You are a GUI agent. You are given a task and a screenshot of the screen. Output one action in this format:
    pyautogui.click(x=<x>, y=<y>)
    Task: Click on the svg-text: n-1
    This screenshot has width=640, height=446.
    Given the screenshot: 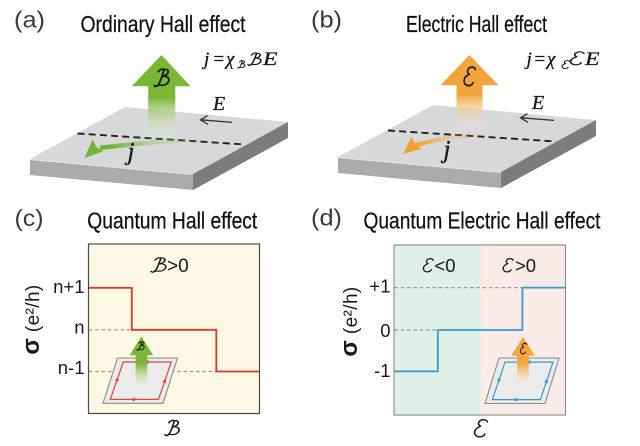 What is the action you would take?
    pyautogui.click(x=71, y=367)
    